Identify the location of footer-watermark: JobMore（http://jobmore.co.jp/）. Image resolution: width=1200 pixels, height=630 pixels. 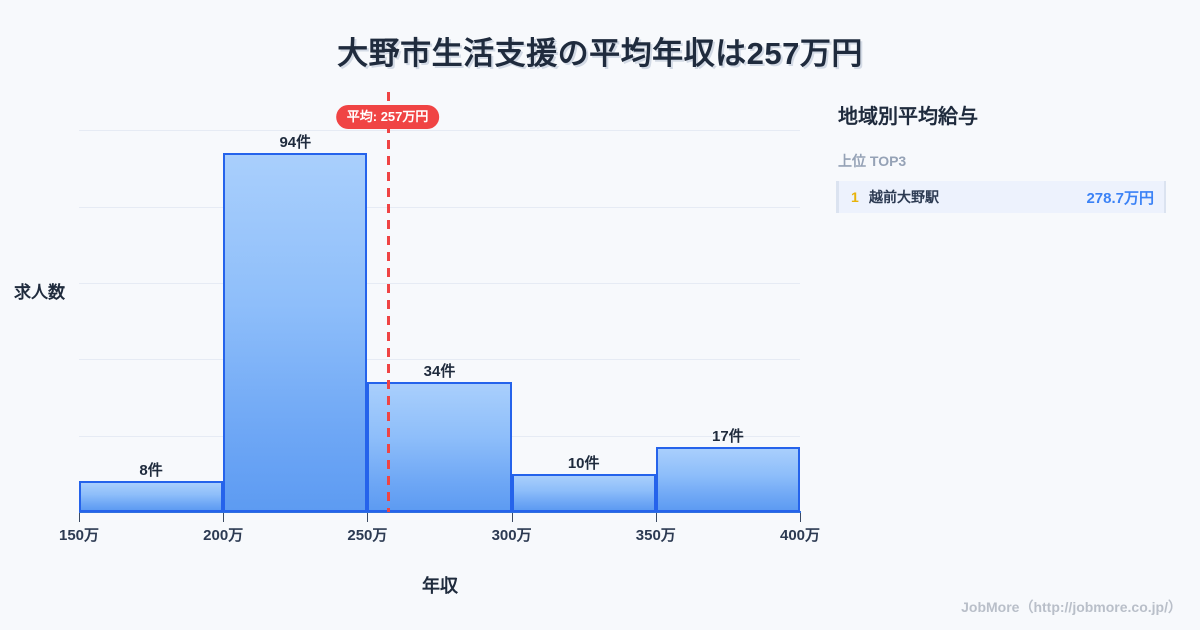
(1071, 607).